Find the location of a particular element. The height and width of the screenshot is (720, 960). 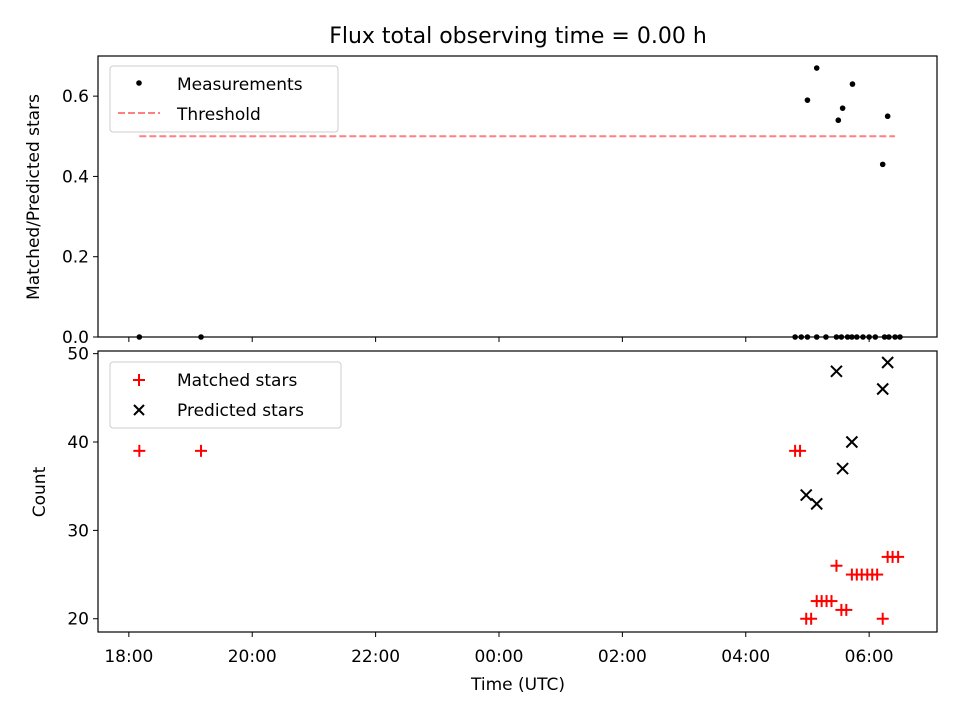

x-tick-label: 00:00 is located at coordinates (498, 657).